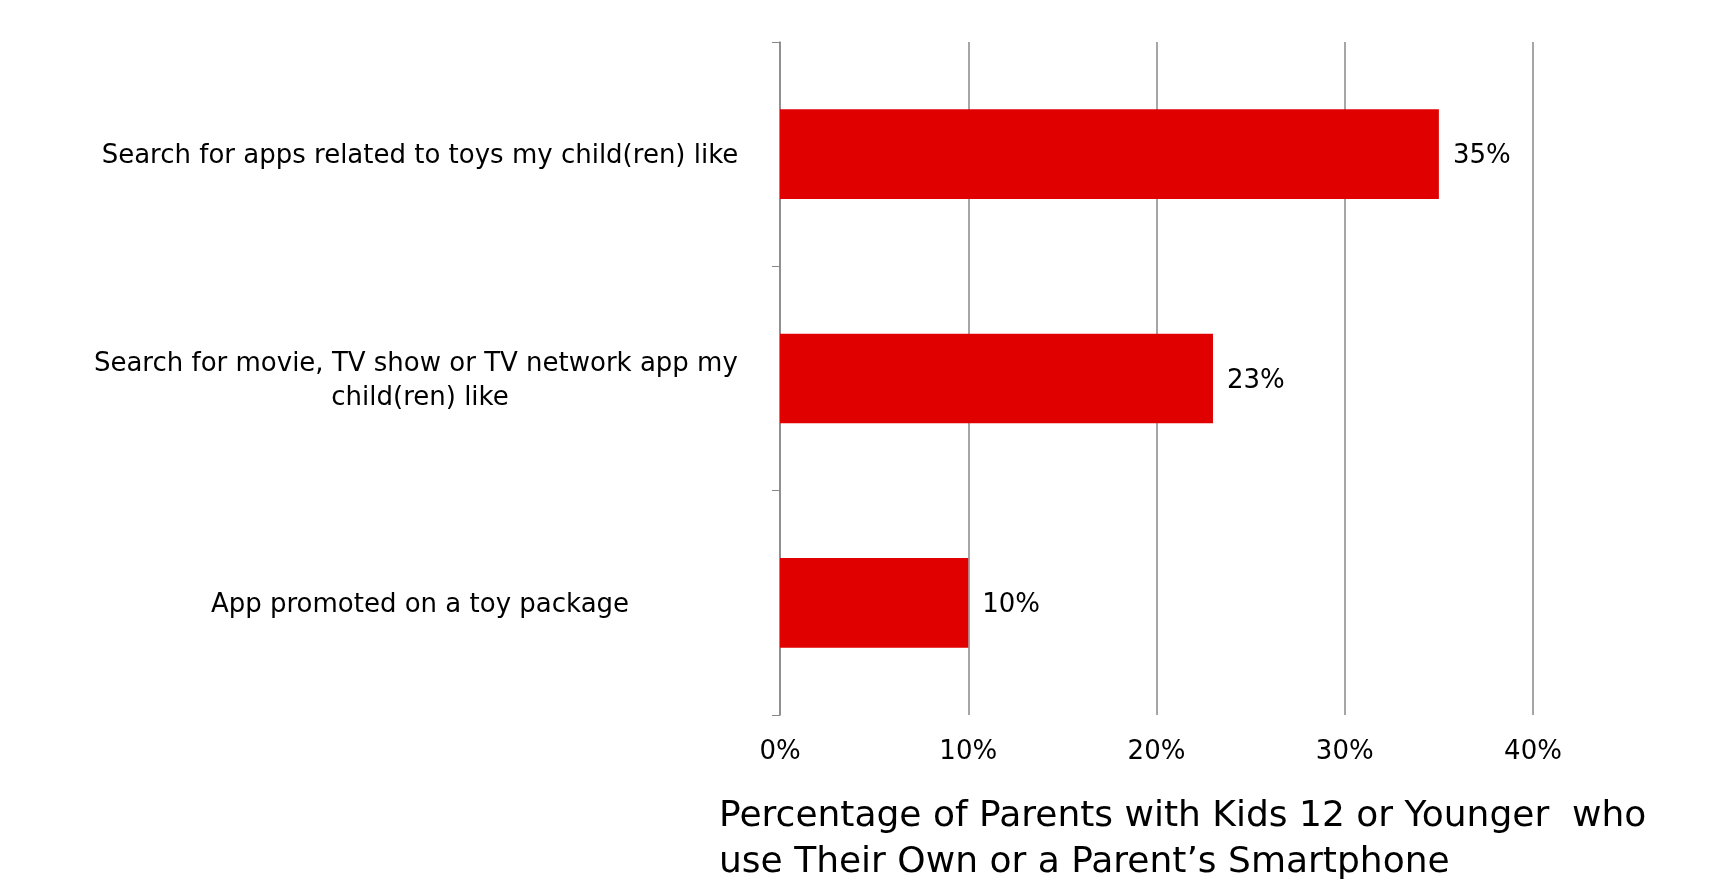  Describe the element at coordinates (420, 154) in the screenshot. I see `y-tick-label: Search for apps related to toys my child(ren) like` at that location.